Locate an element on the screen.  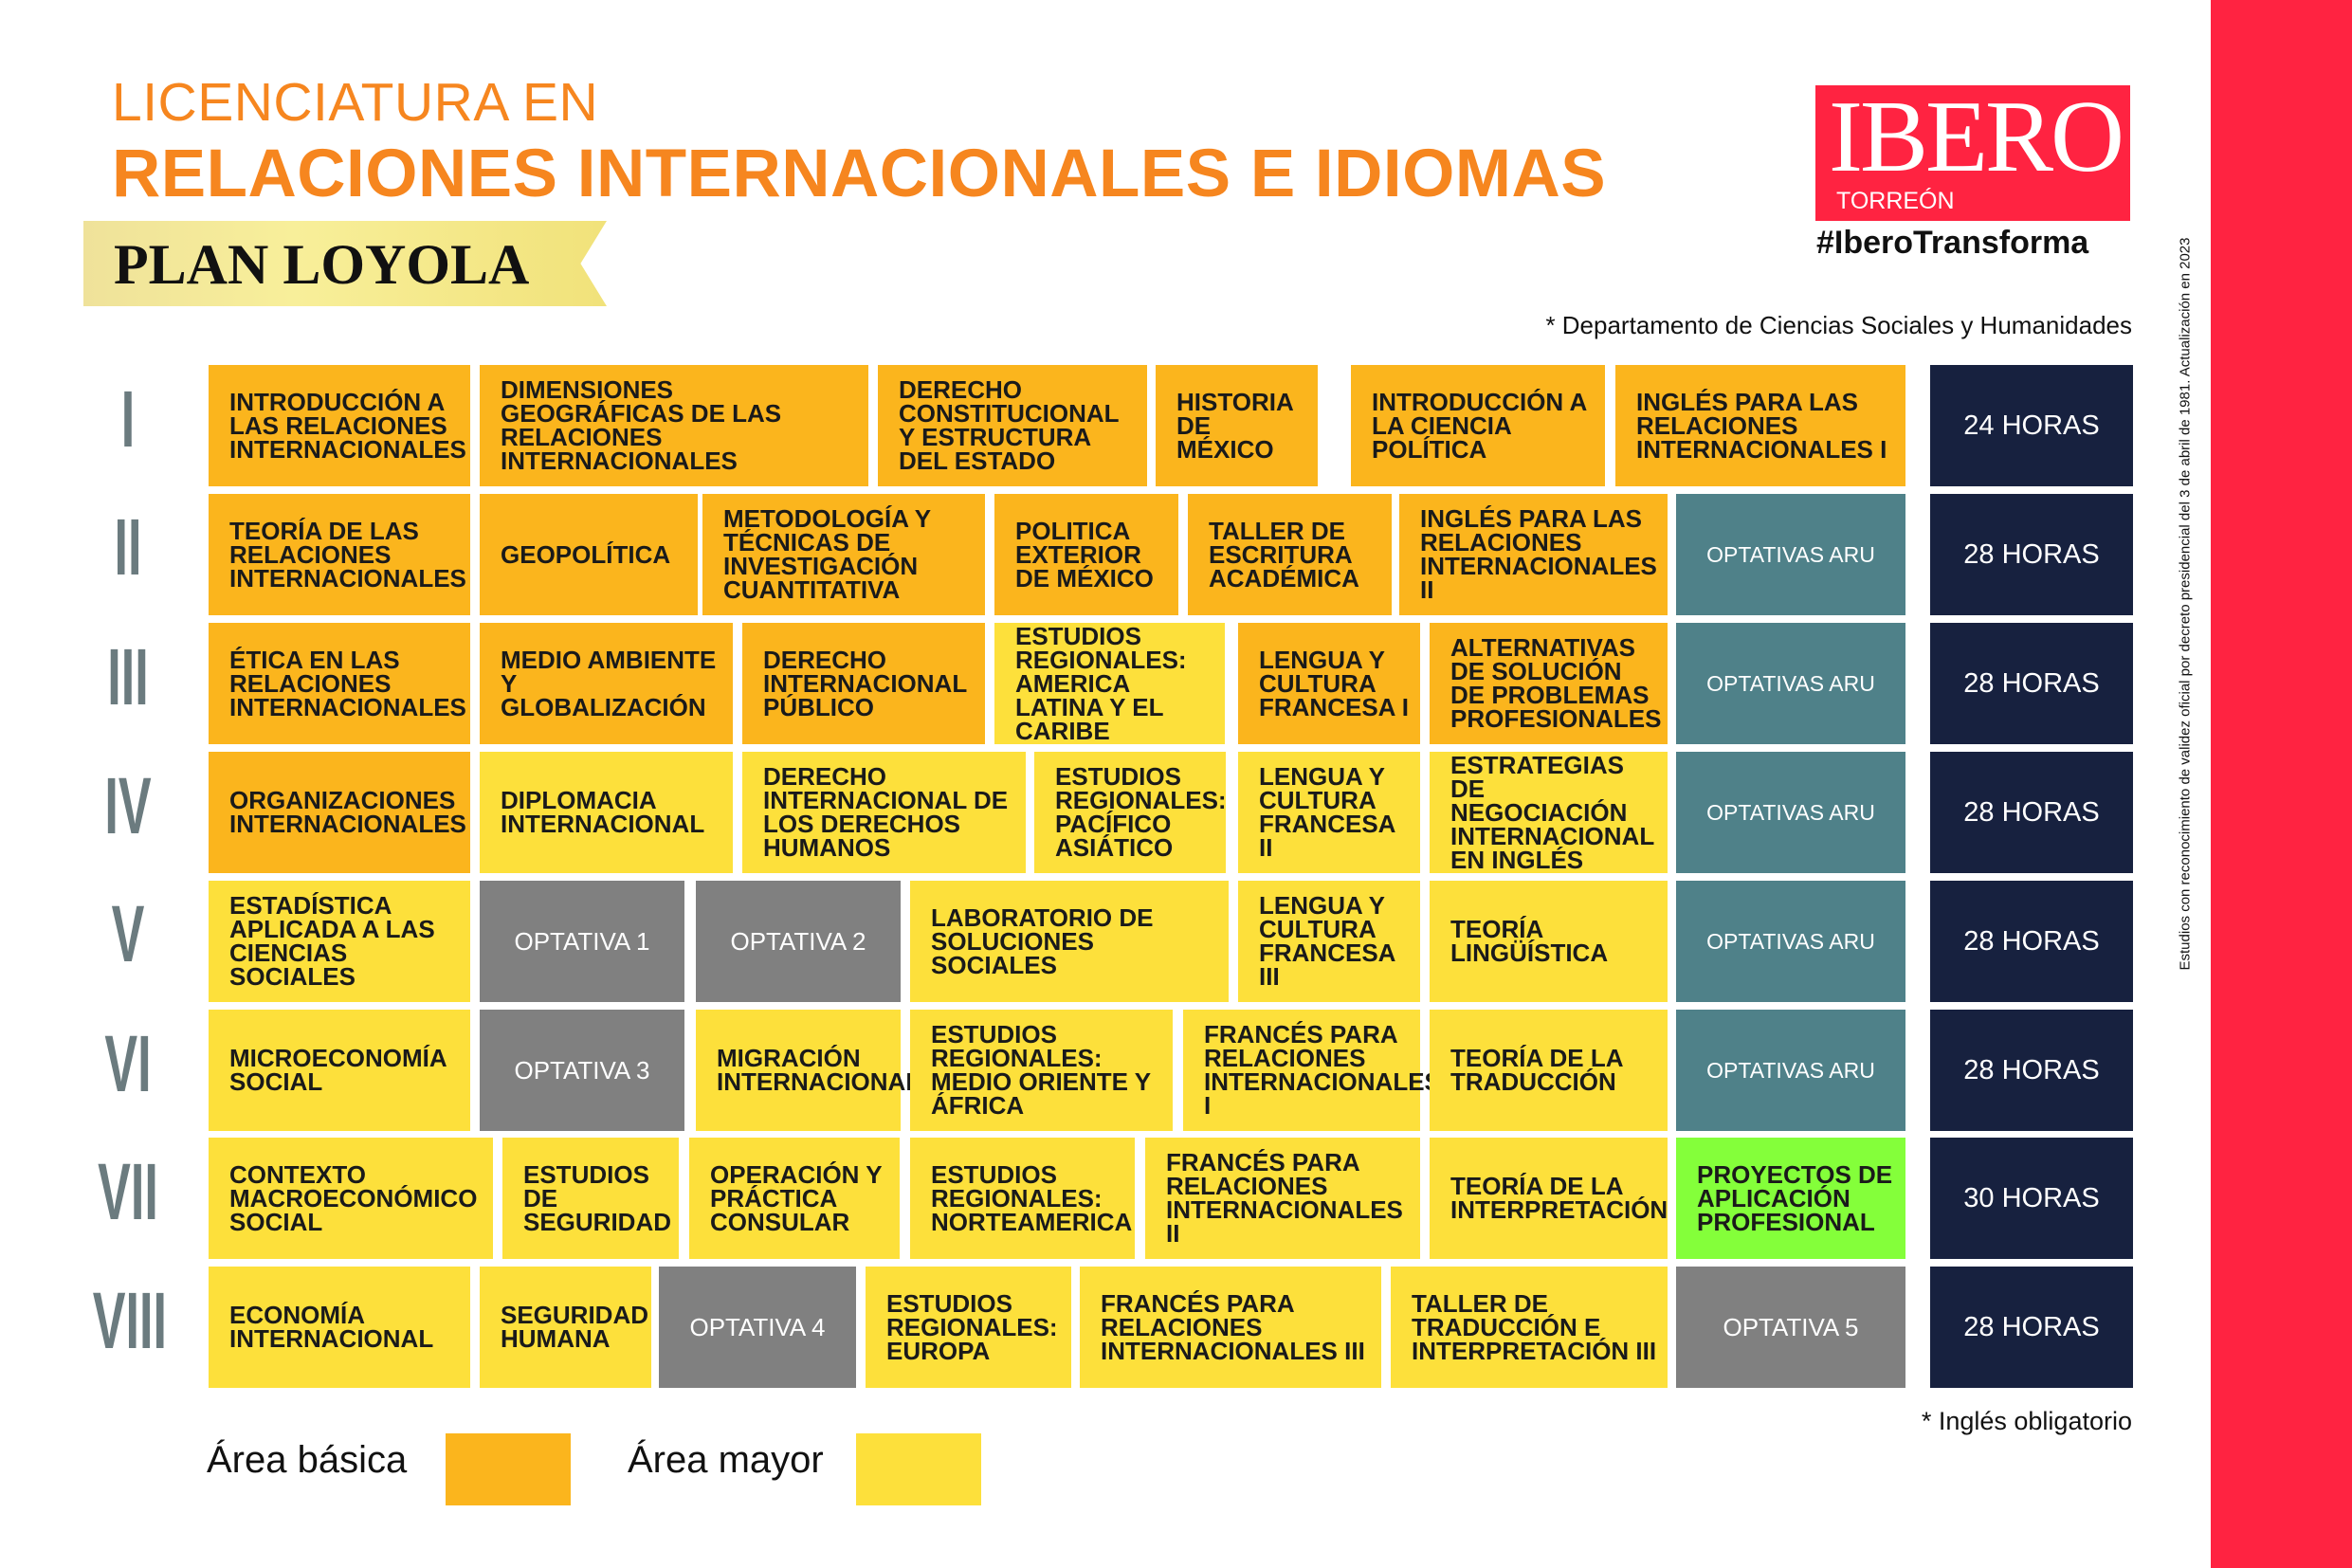
course-cell: CONTEXTO MACROECONÓMICO SOCIAL is located at coordinates (351, 1198).